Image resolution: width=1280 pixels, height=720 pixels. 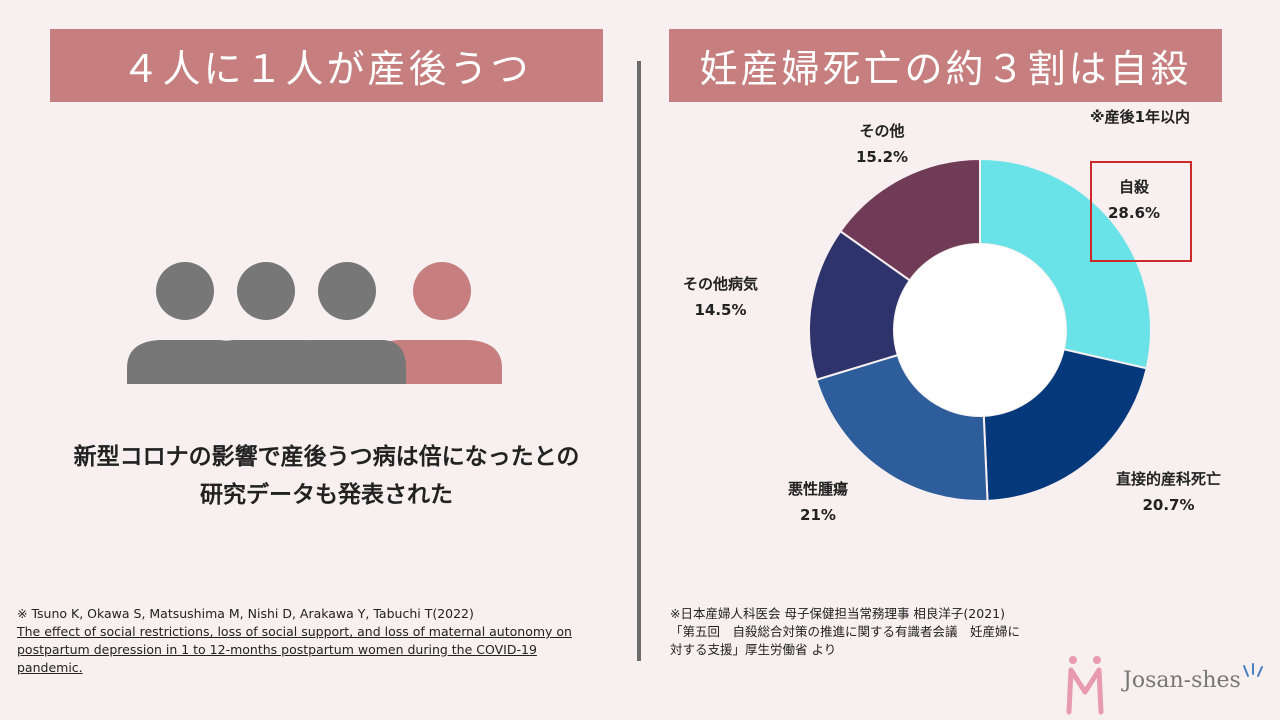 I want to click on label-other-disease-value: 14.5%, so click(x=720, y=310).